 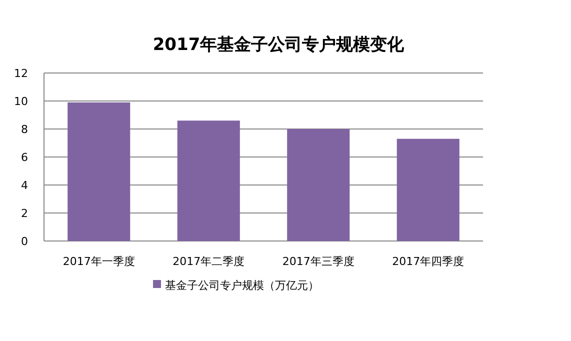 What do you see at coordinates (24, 213) in the screenshot?
I see `y-tick-label: 2` at bounding box center [24, 213].